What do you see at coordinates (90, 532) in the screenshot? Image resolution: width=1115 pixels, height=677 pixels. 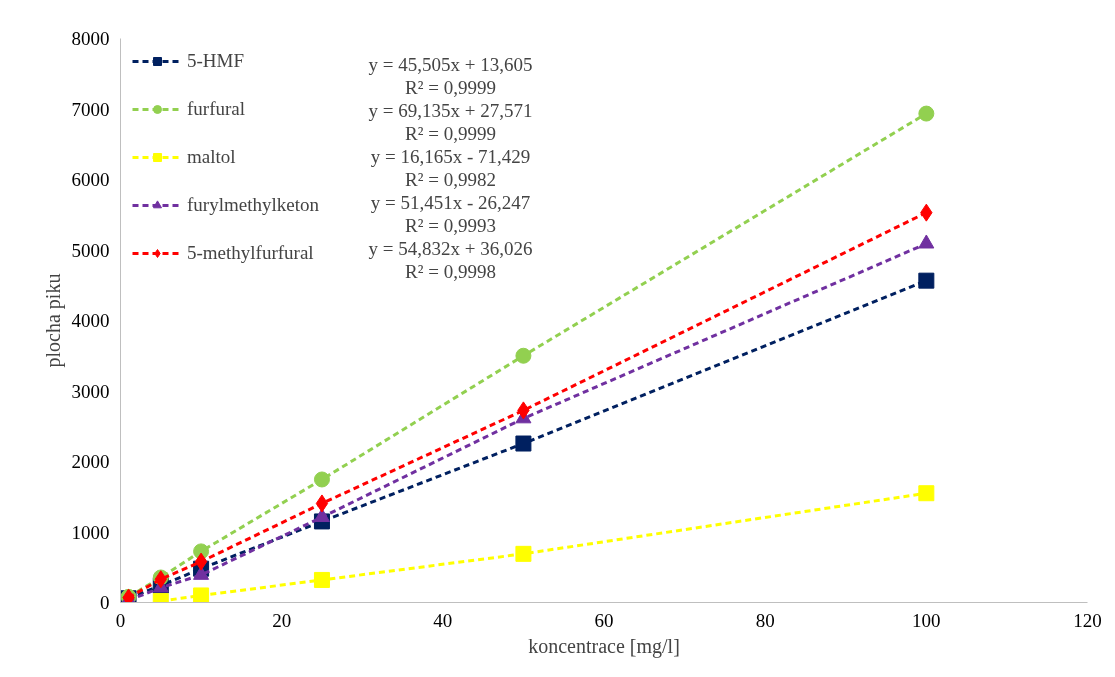 I see `y-tick-label: 1000` at bounding box center [90, 532].